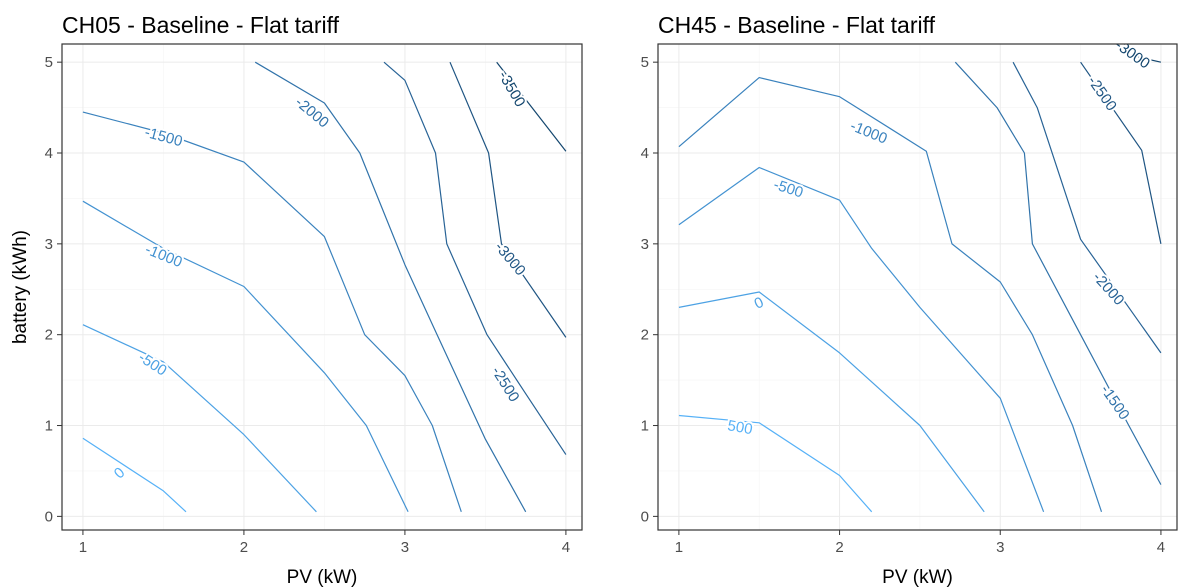  Describe the element at coordinates (645, 335) in the screenshot. I see `chart-2-y-tick-label: 2` at that location.